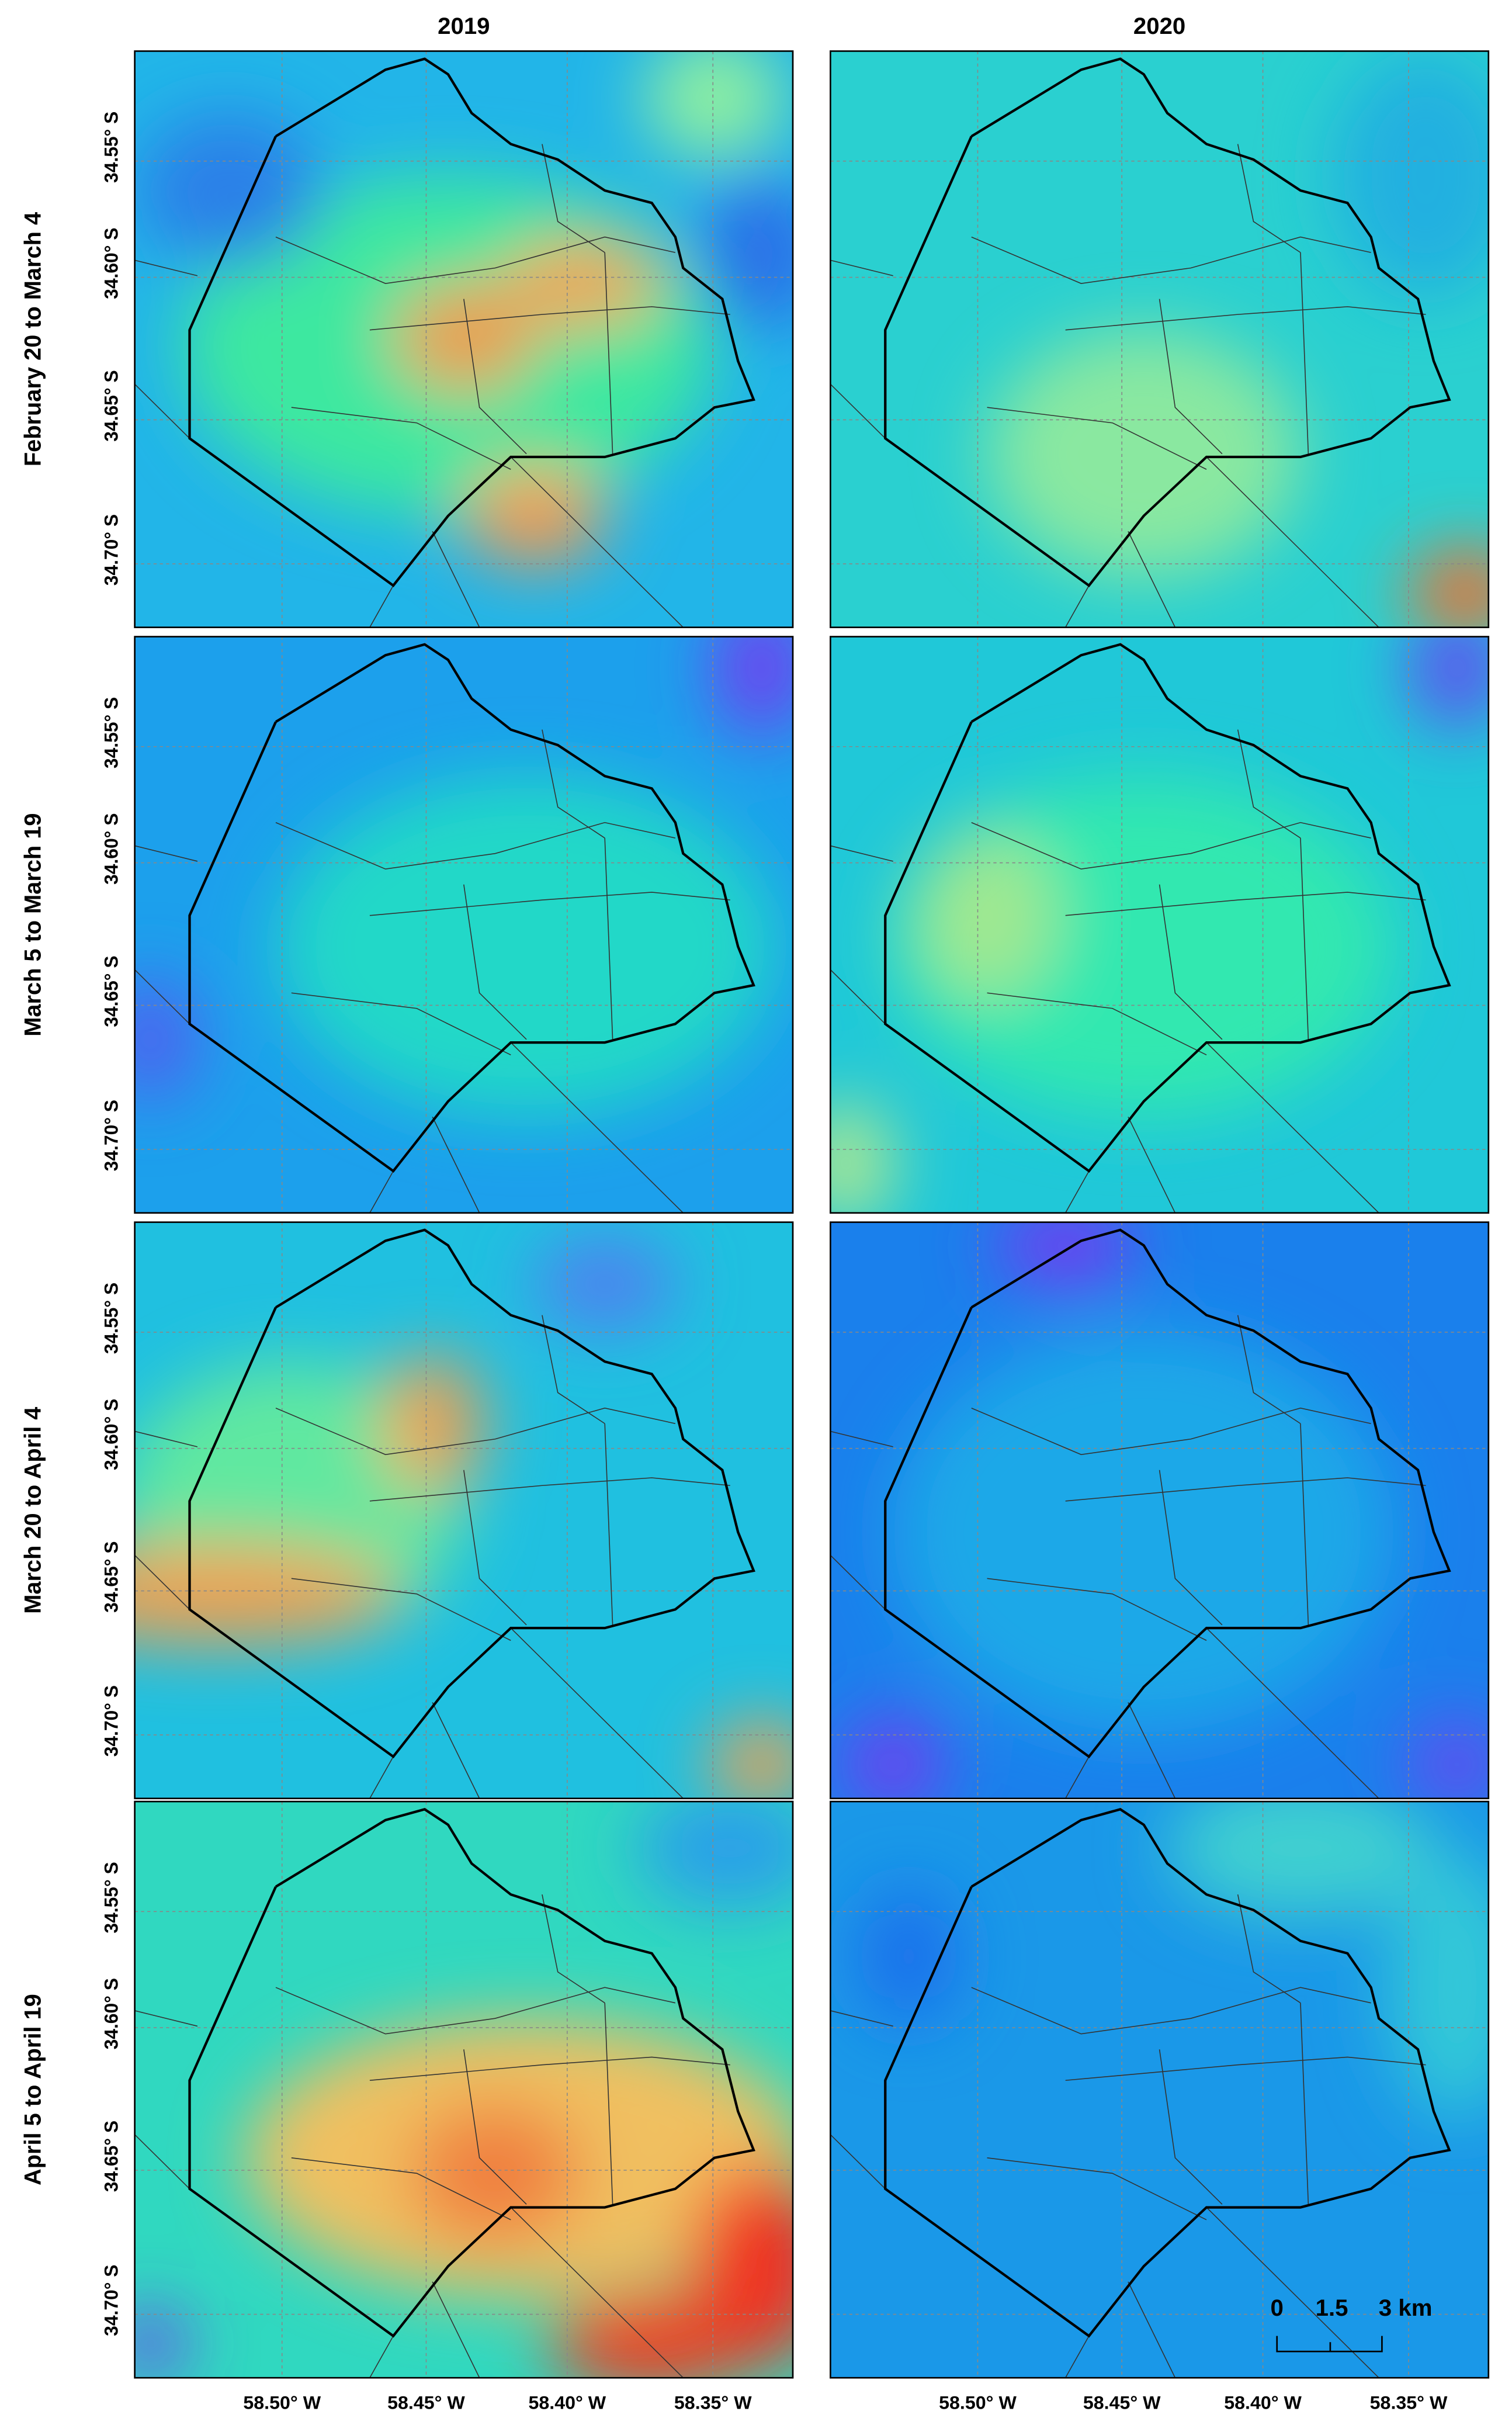 The width and height of the screenshot is (1512, 2432). Describe the element at coordinates (1278, 2308) in the screenshot. I see `scale-bar-label: 0` at that location.